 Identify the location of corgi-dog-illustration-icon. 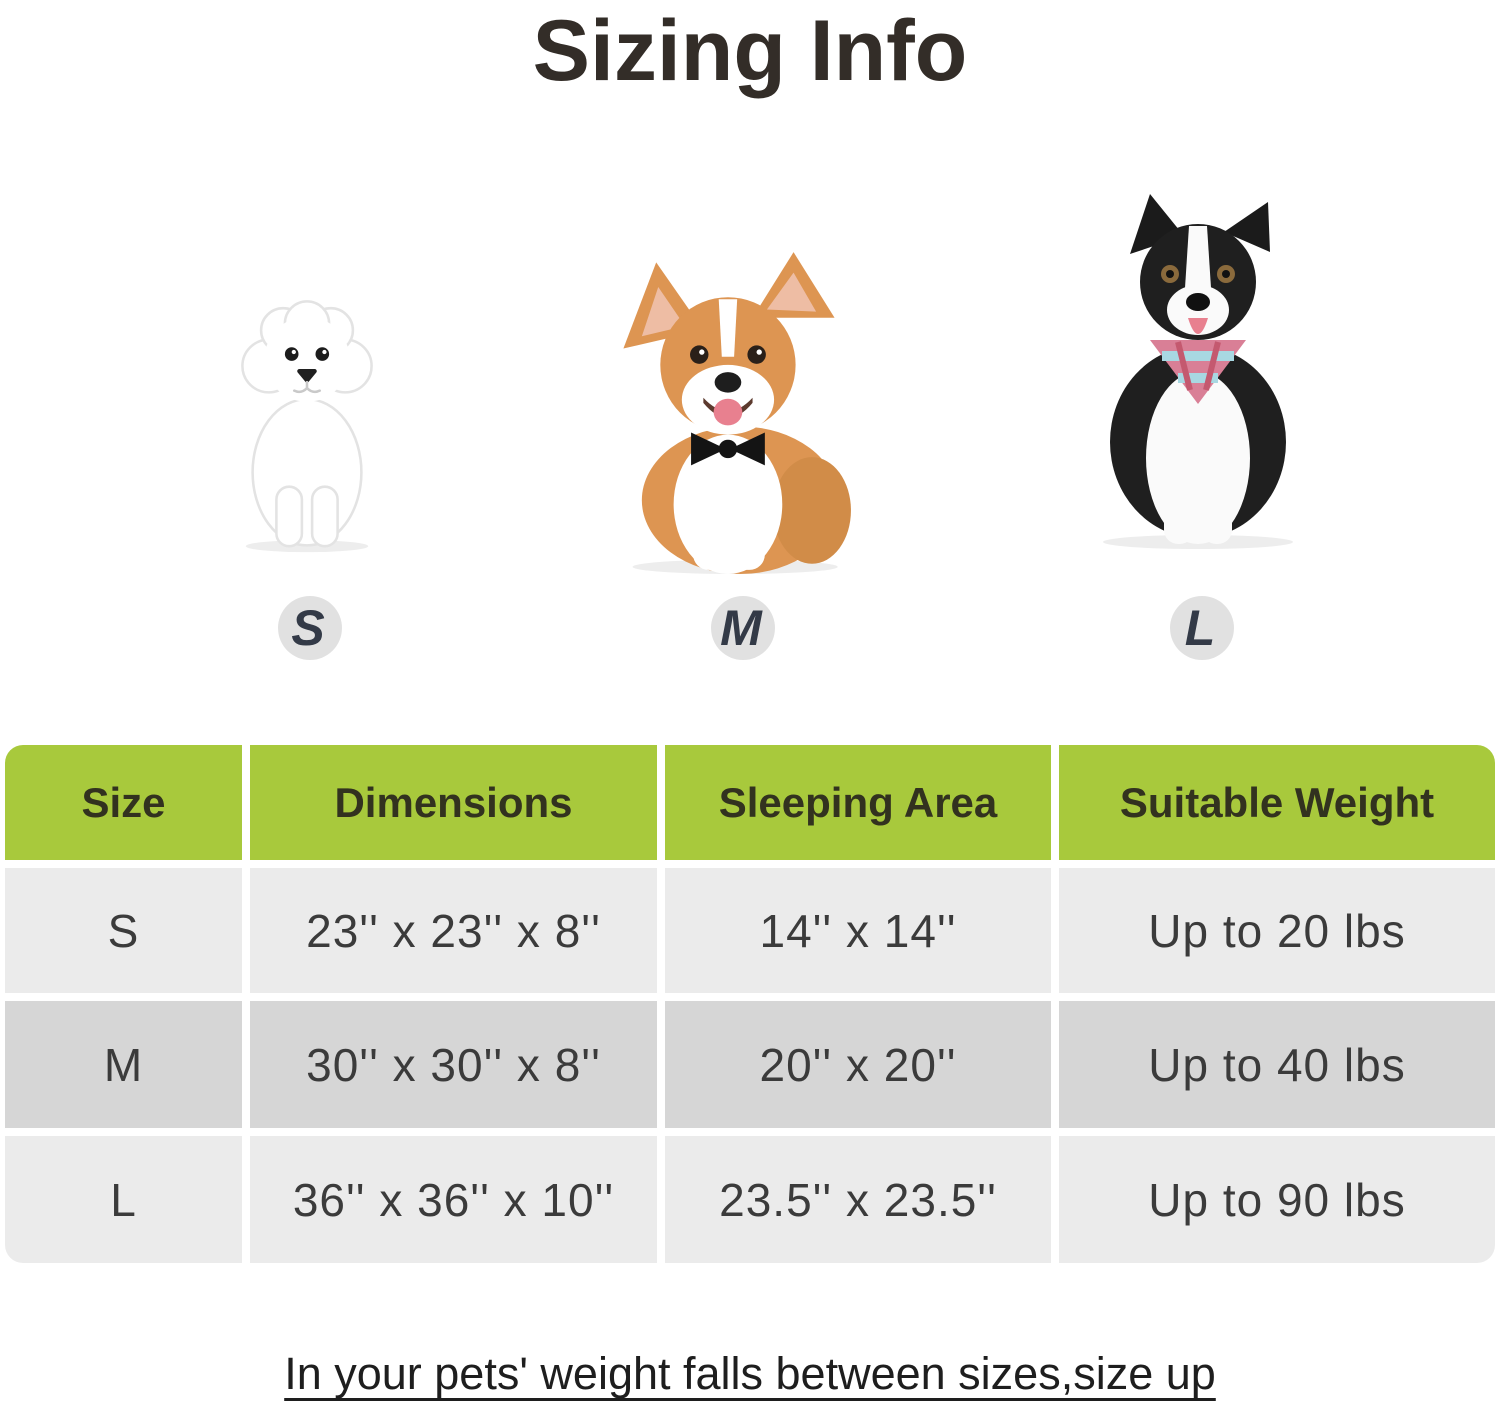
(737, 413).